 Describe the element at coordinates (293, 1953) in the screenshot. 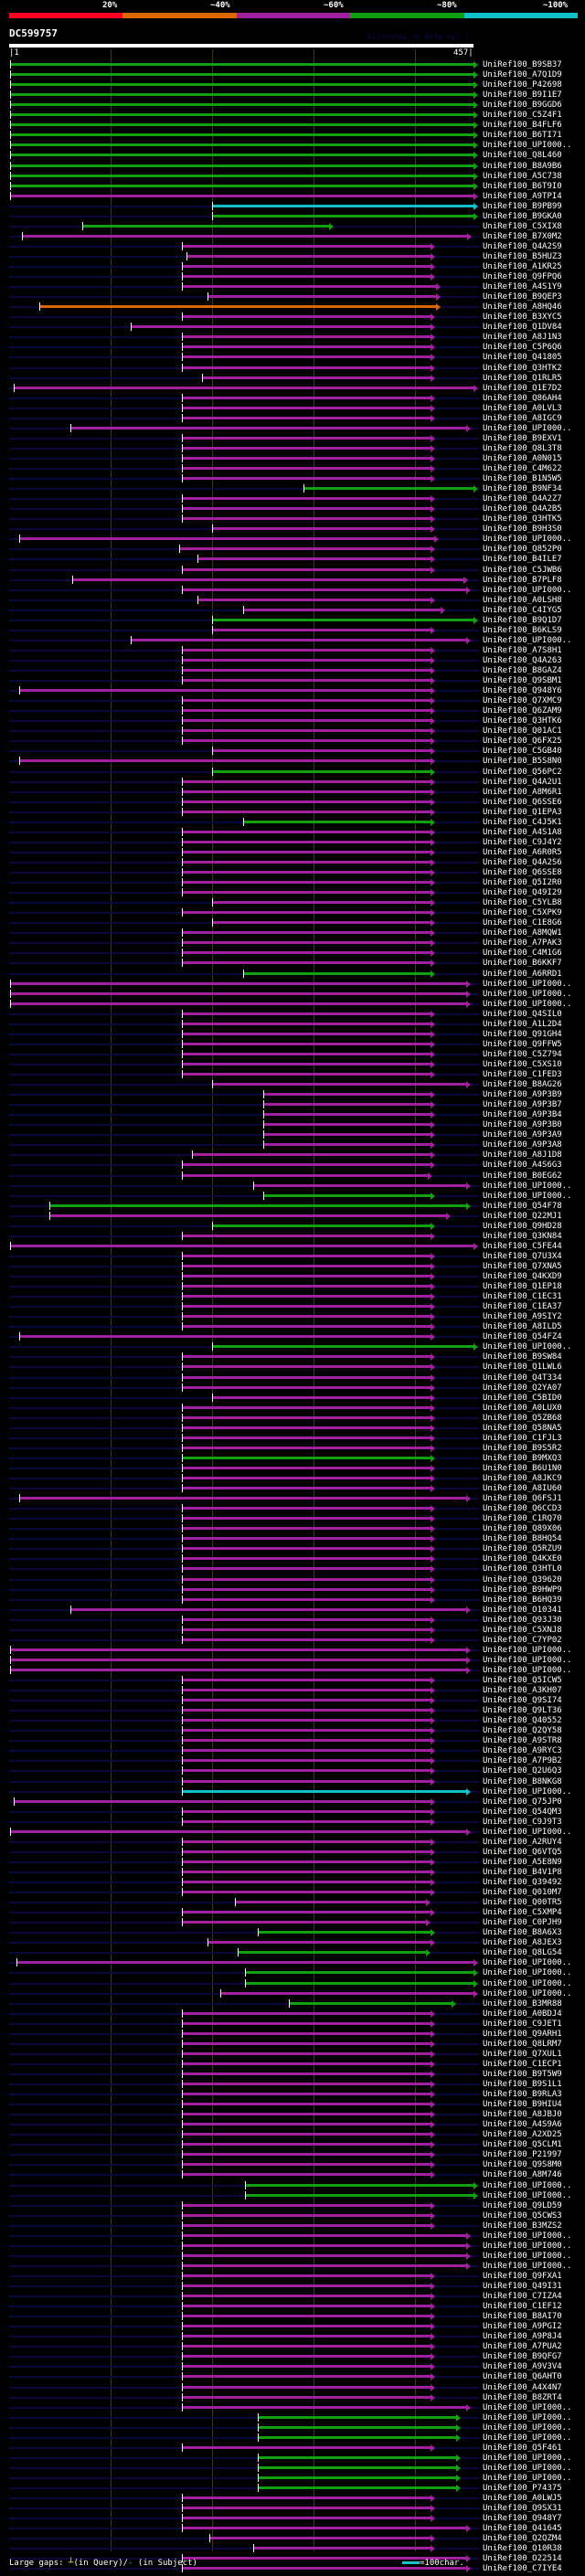

I see `hit-row: UniRef100_Q8LG54` at that location.